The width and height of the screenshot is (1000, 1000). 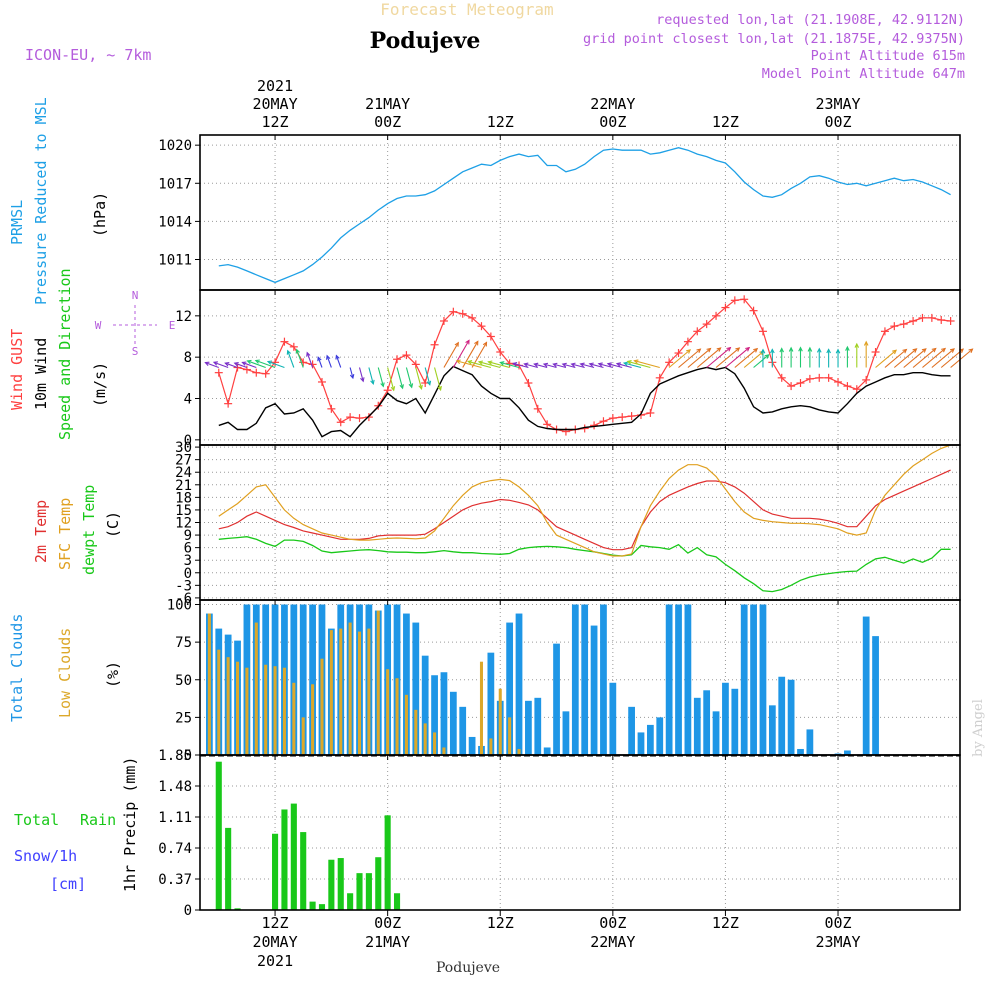 I want to click on model-altitude: Model Point Altitude 647m, so click(x=863, y=74).